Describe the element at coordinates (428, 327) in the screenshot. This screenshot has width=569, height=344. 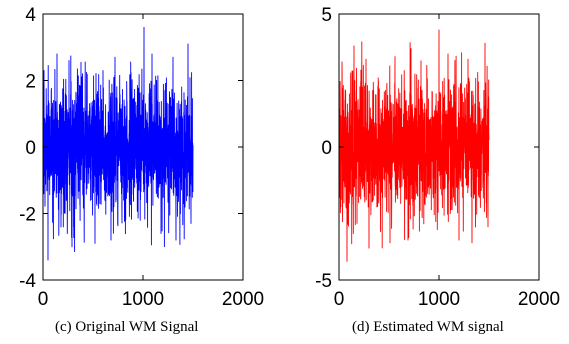
I see `caption: (d) Estimated WM signal` at that location.